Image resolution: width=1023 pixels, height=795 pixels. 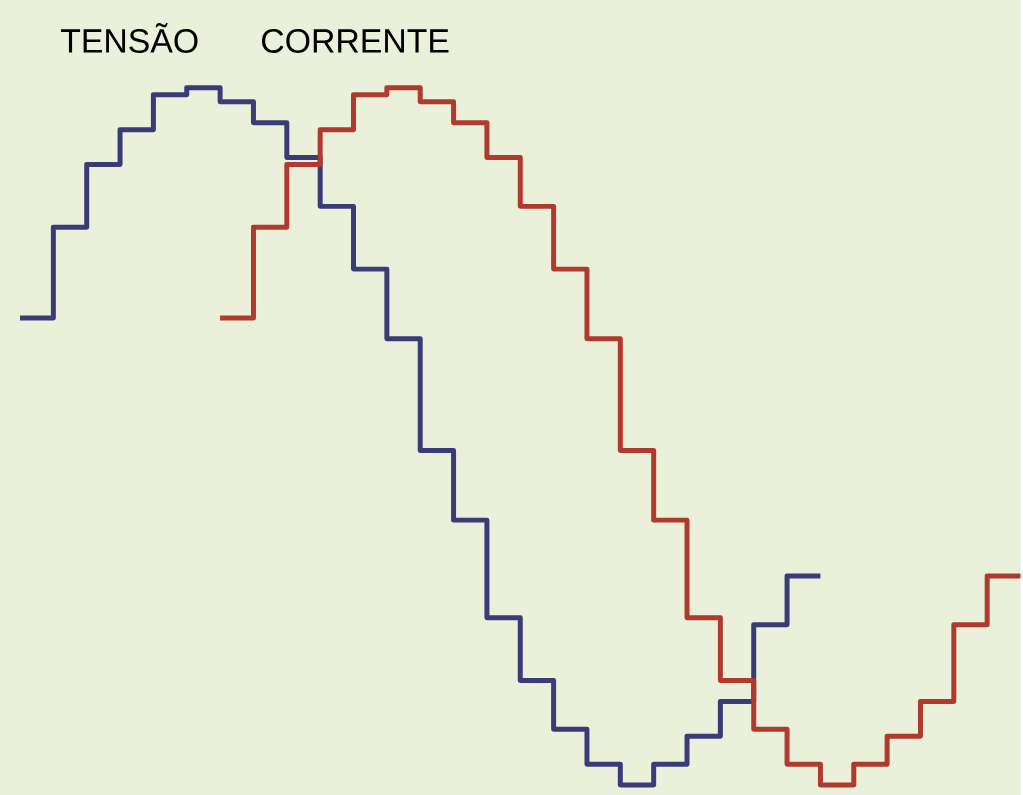 What do you see at coordinates (129, 37) in the screenshot?
I see `series-label: TENSÃO` at bounding box center [129, 37].